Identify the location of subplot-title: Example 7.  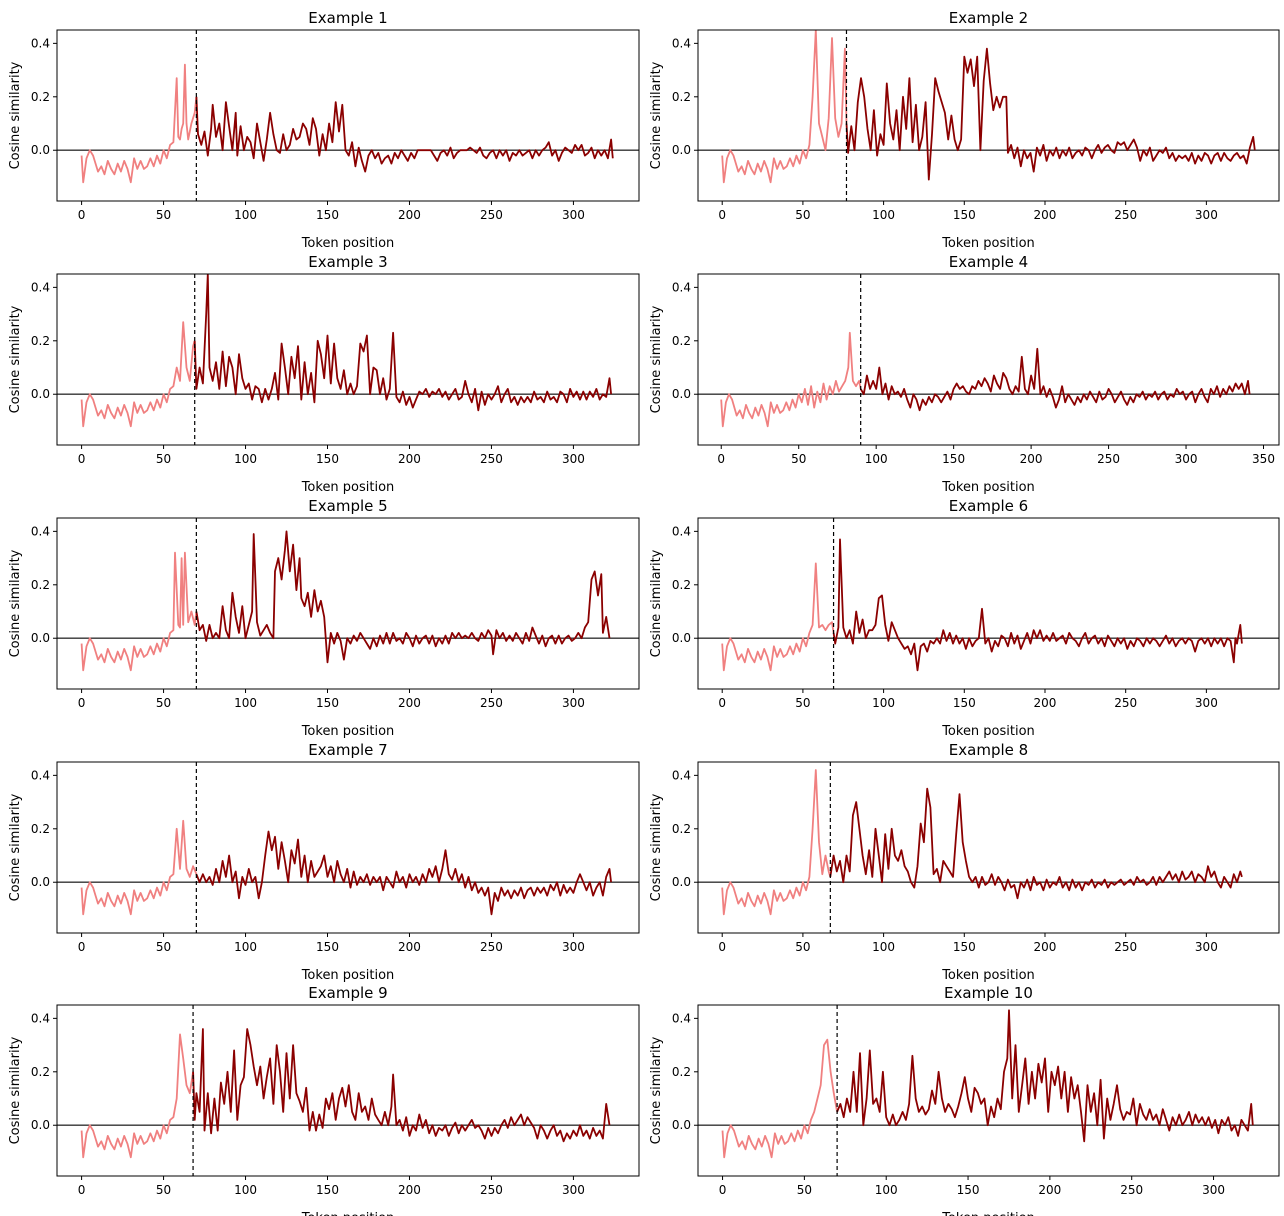
(347, 750).